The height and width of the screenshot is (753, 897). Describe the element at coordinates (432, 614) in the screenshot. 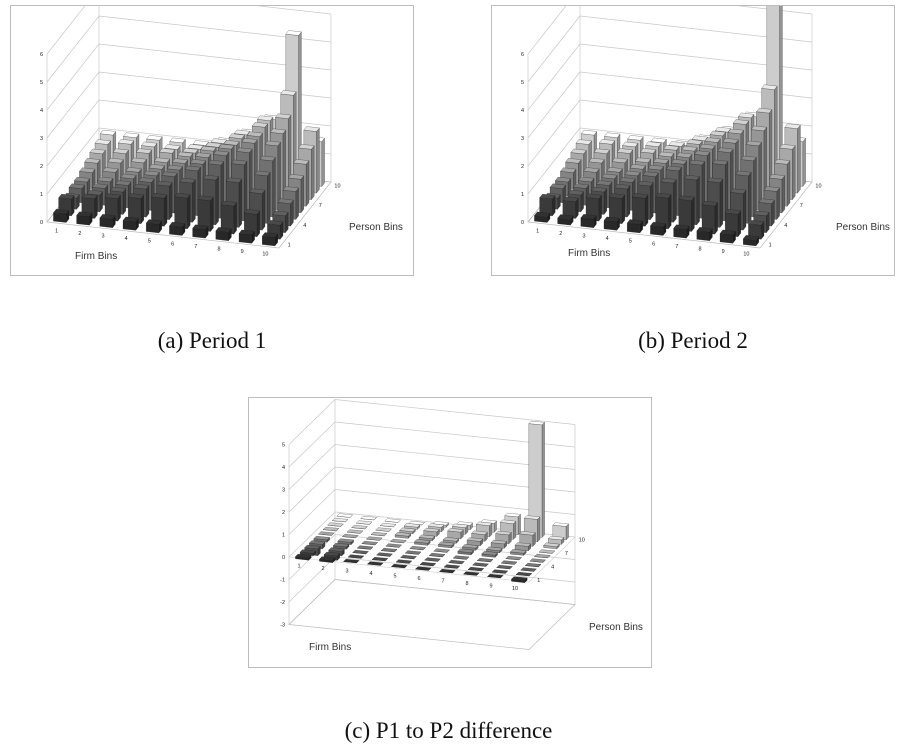

I see `floor-outline` at that location.